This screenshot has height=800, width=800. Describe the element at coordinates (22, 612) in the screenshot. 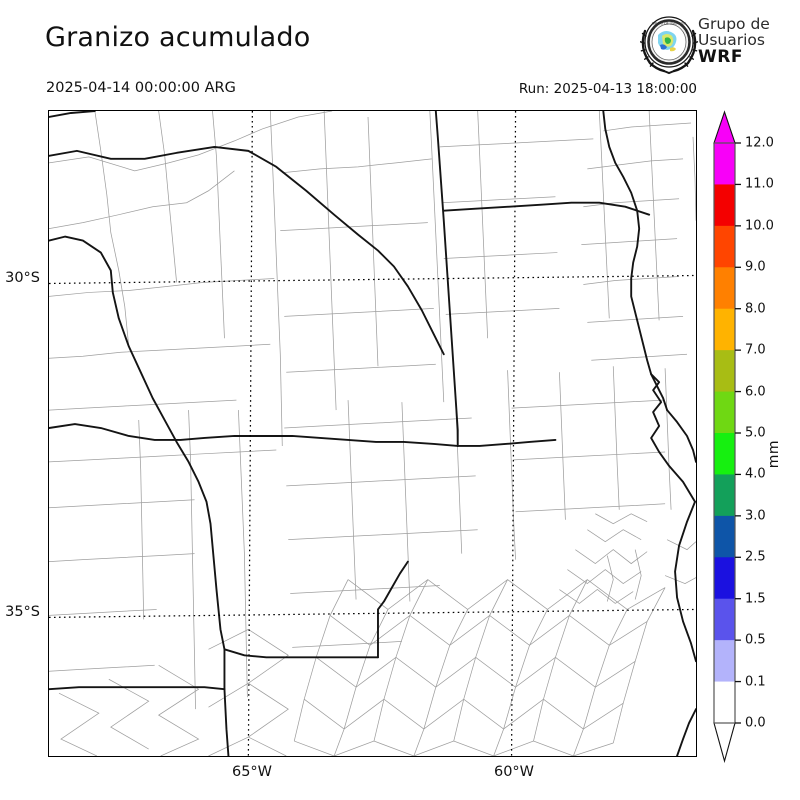

I see `ytick-text-35s: 35°S` at that location.